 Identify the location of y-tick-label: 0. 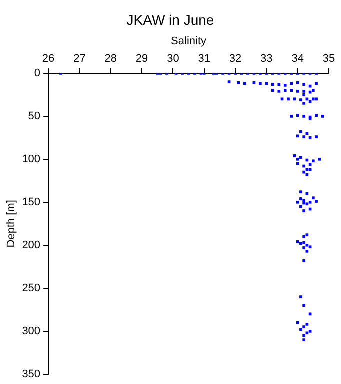
(37, 73).